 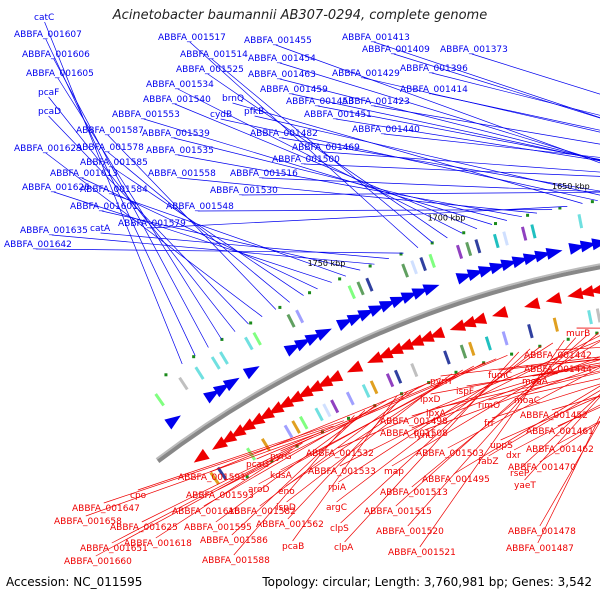 What do you see at coordinates (54, 231) in the screenshot?
I see `plus-gene-label: ABBFA_001635` at bounding box center [54, 231].